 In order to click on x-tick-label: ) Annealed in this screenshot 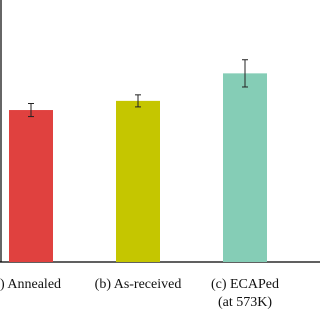, I will do `click(30, 284)`.